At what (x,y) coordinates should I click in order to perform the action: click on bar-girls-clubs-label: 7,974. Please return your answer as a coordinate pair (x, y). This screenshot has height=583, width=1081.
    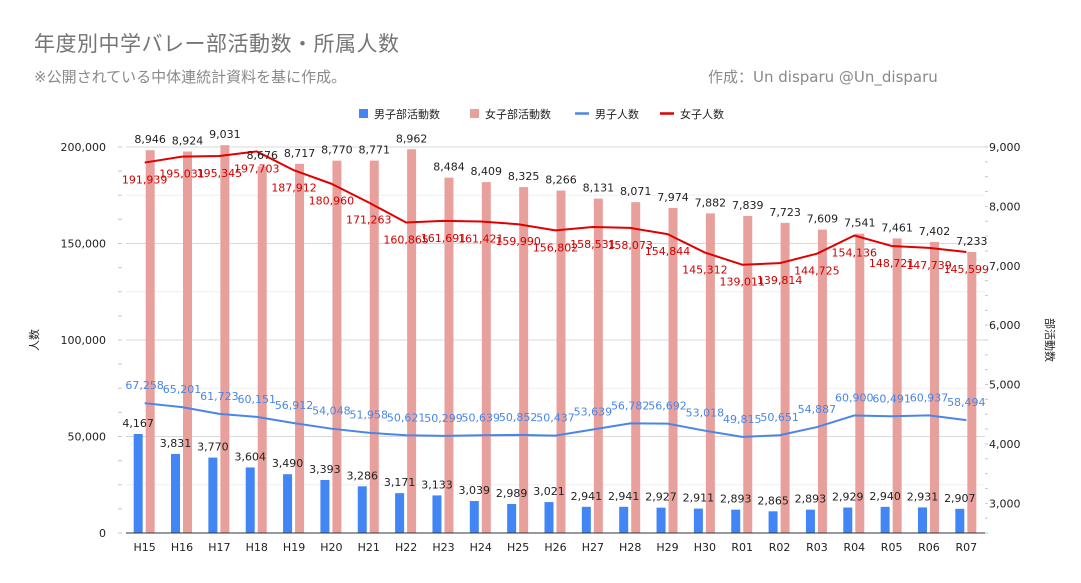
    Looking at the image, I should click on (673, 197).